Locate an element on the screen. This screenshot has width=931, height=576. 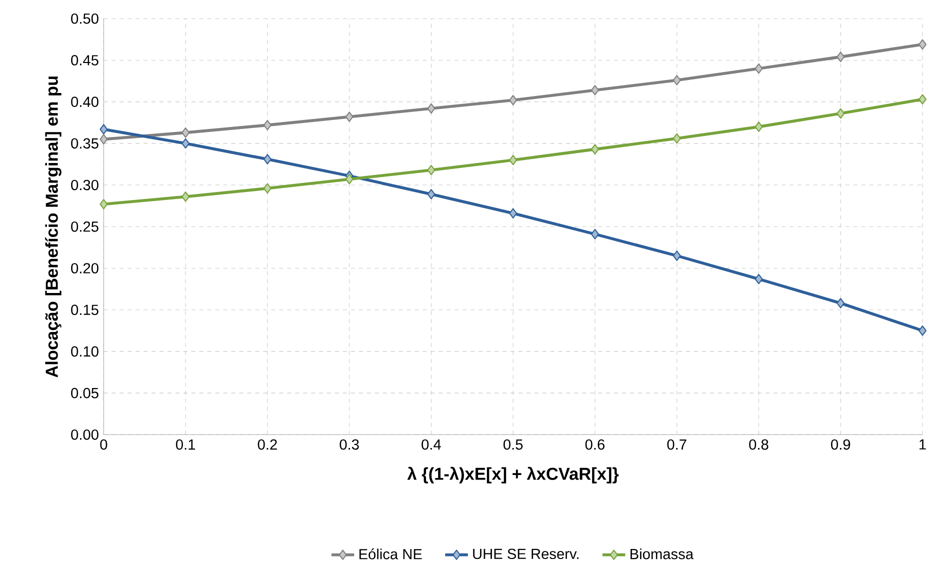
y-tick-label: 0.45 is located at coordinates (84, 60).